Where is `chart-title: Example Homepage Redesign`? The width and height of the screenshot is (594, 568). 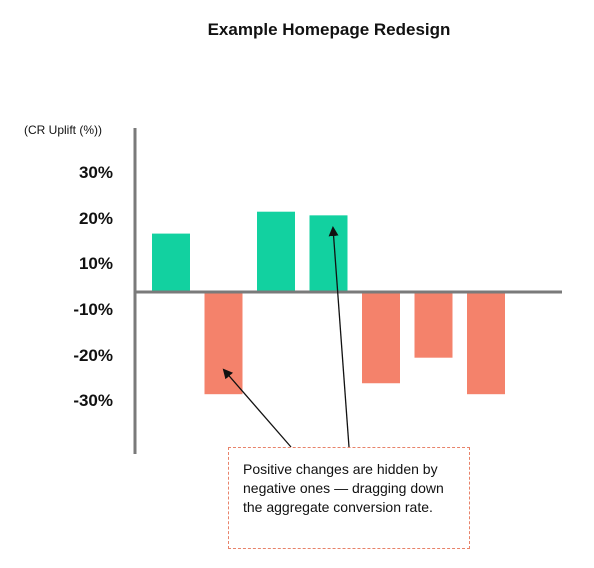 chart-title: Example Homepage Redesign is located at coordinates (329, 29).